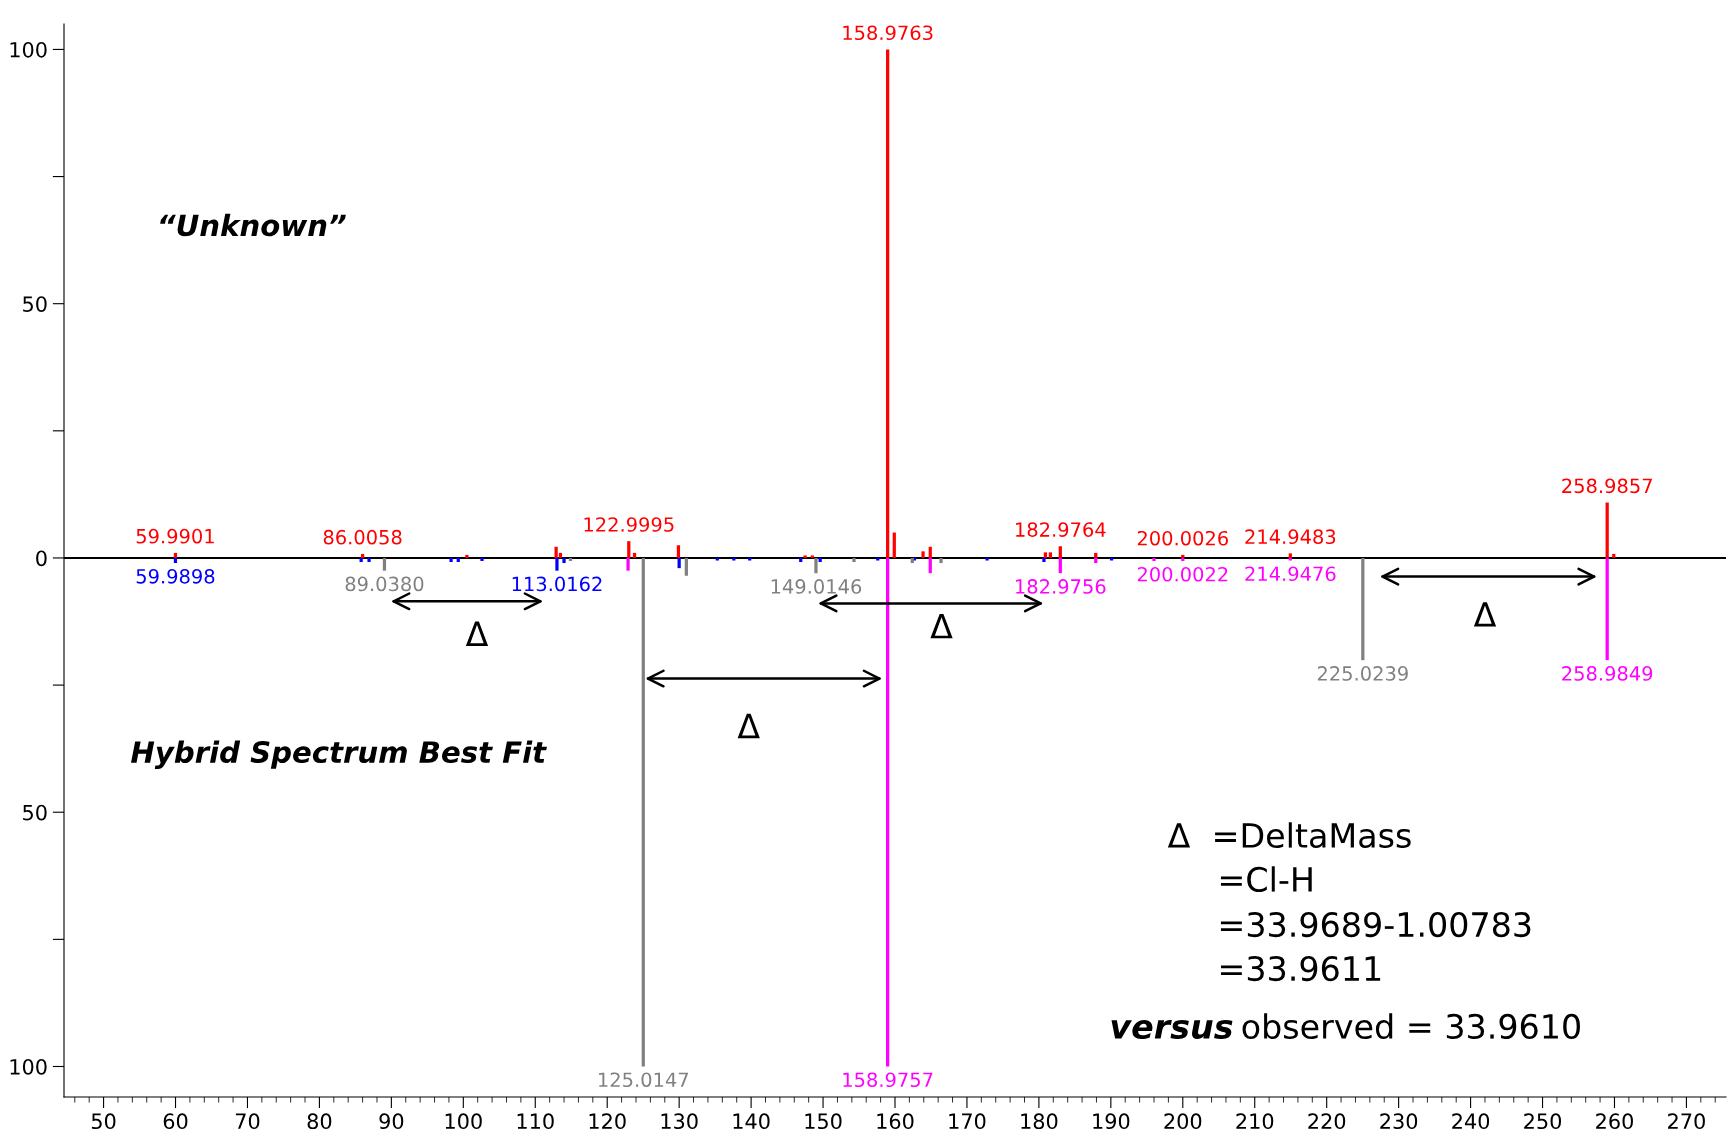  What do you see at coordinates (1172, 1029) in the screenshot?
I see `annotation: versus` at bounding box center [1172, 1029].